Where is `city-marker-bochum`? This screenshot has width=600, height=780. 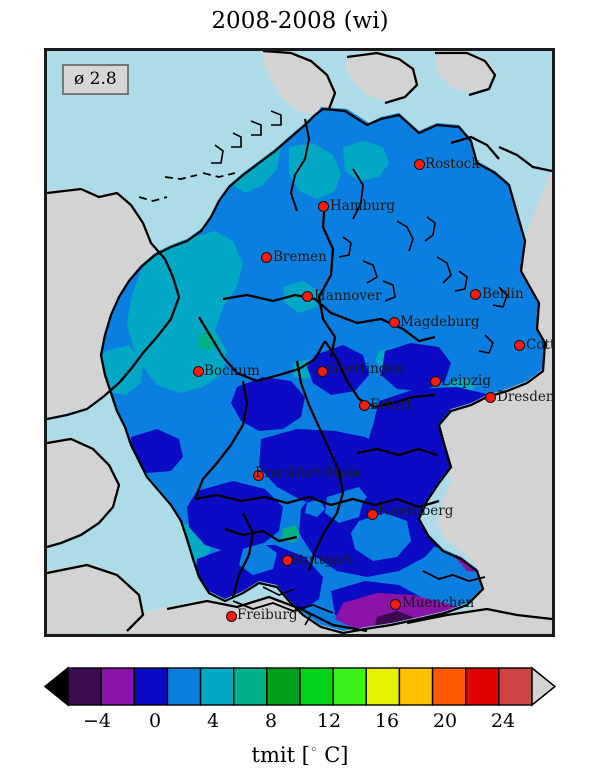 city-marker-bochum is located at coordinates (198, 371).